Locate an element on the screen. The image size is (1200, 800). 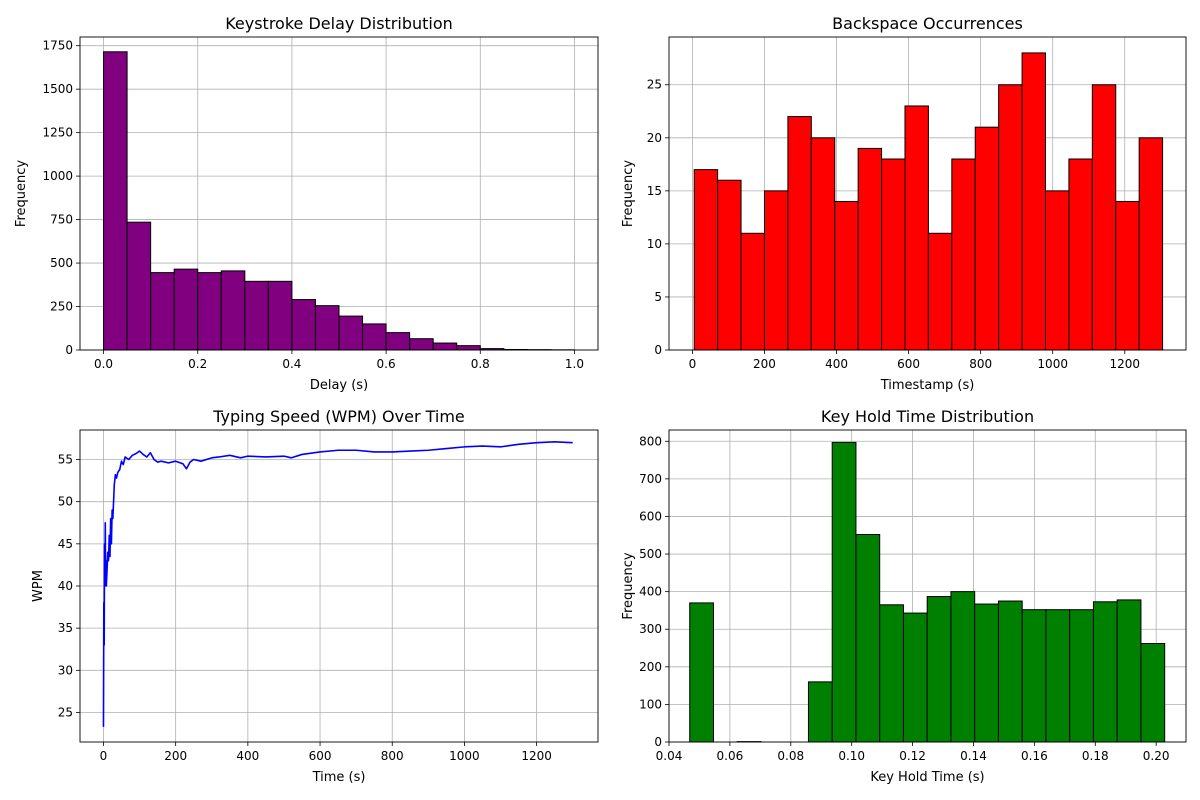
x-tick-label: 0.08 is located at coordinates (790, 756).